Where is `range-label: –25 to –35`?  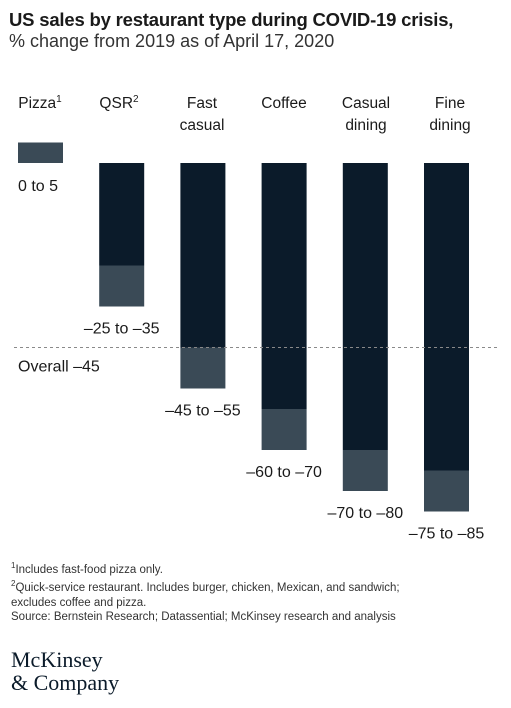
range-label: –25 to –35 is located at coordinates (122, 329).